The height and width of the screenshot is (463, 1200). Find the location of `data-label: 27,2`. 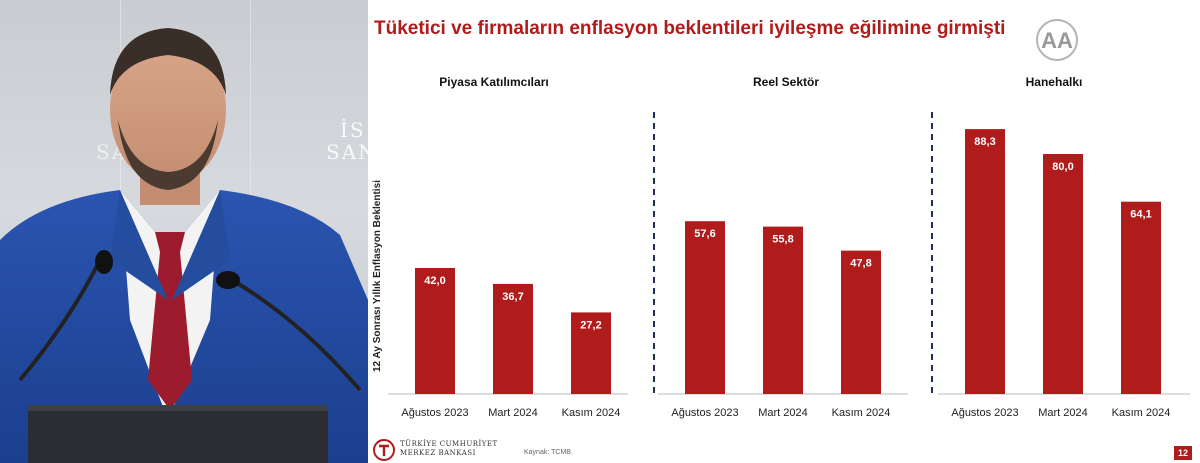

data-label: 27,2 is located at coordinates (590, 325).